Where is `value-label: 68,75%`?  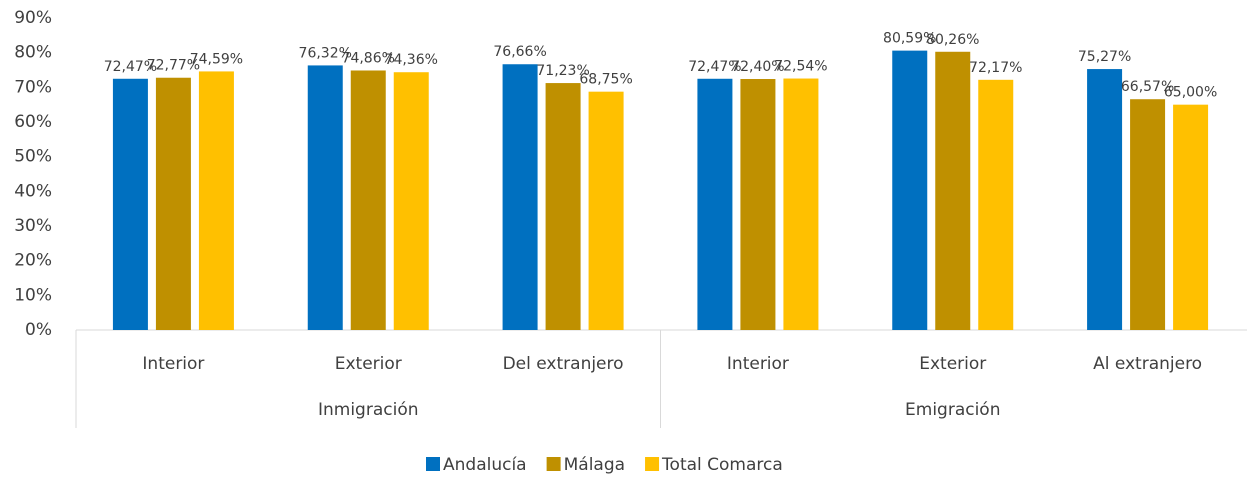
value-label: 68,75% is located at coordinates (605, 80).